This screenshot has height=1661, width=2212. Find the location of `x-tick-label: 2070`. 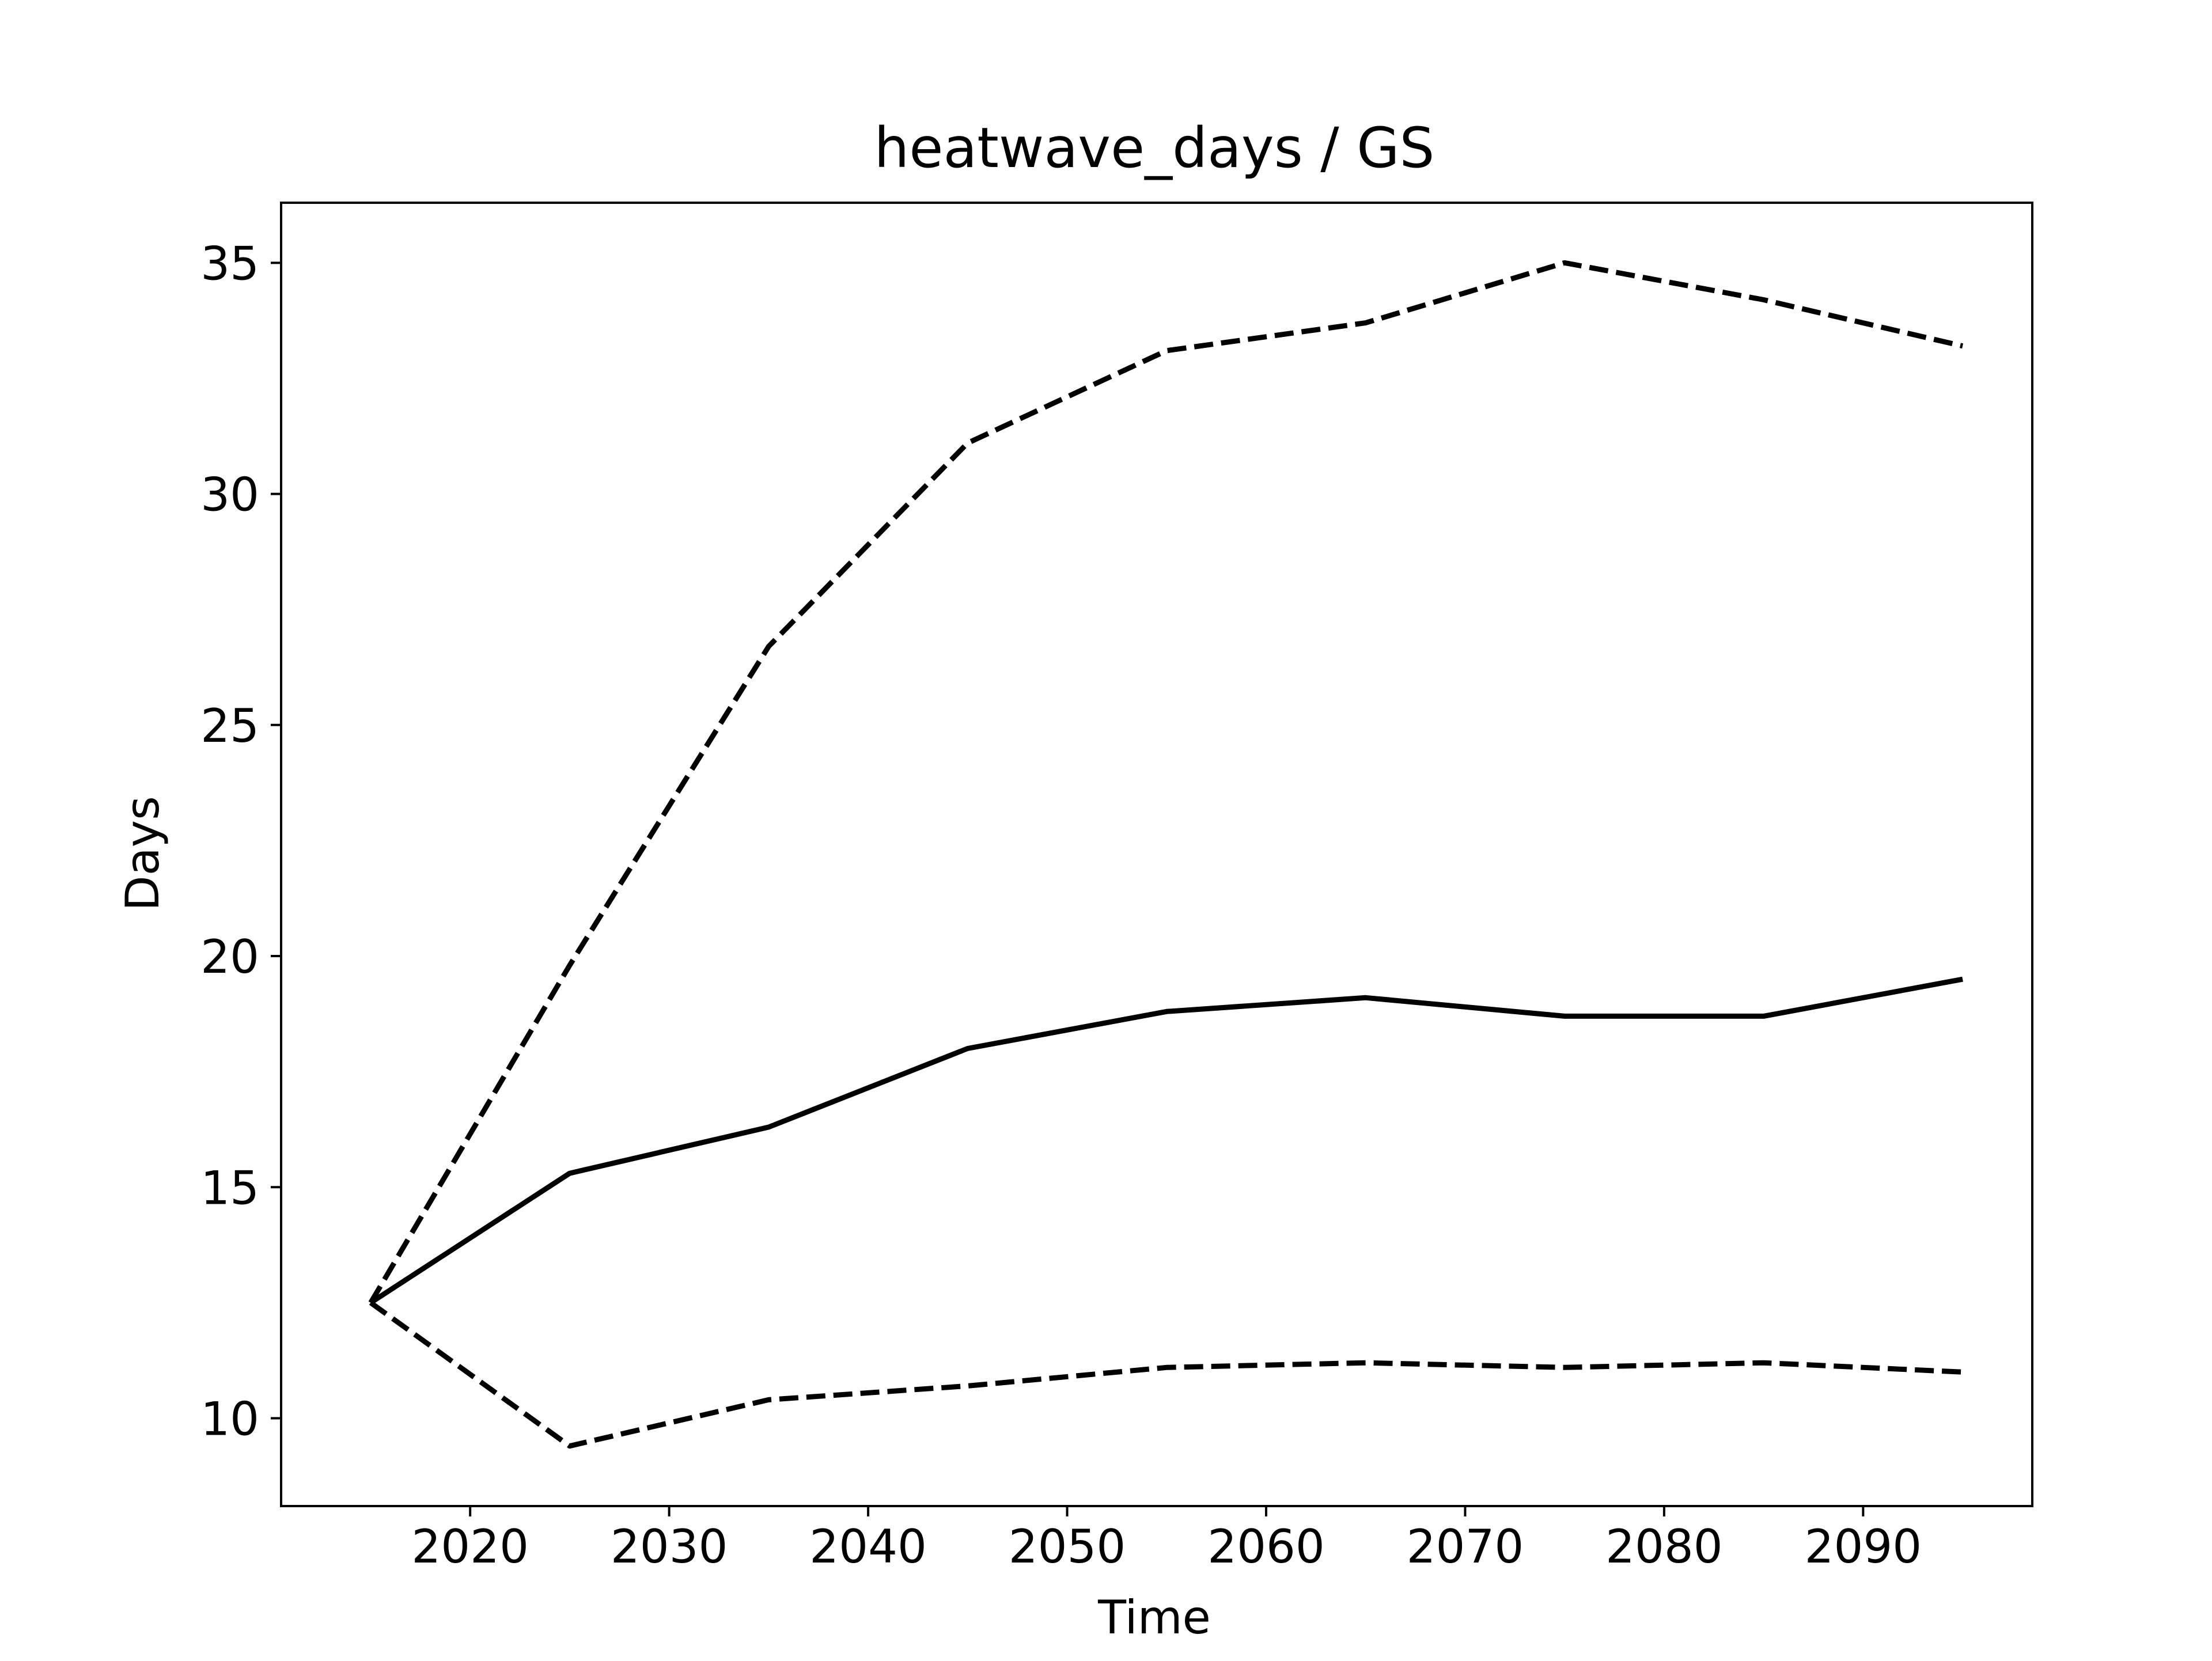

x-tick-label: 2070 is located at coordinates (1465, 1546).